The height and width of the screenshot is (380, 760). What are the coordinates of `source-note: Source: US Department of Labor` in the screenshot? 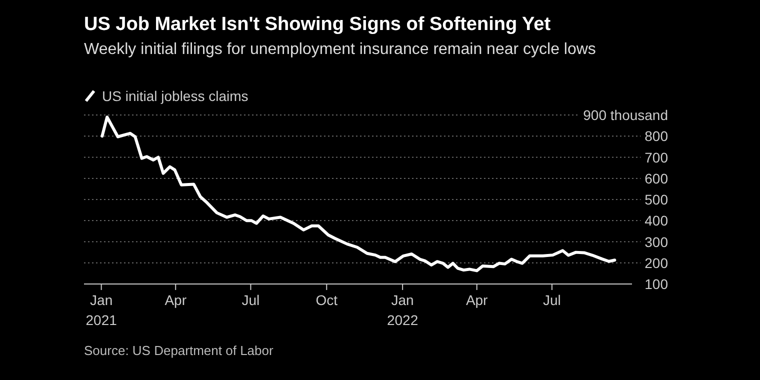 It's located at (179, 350).